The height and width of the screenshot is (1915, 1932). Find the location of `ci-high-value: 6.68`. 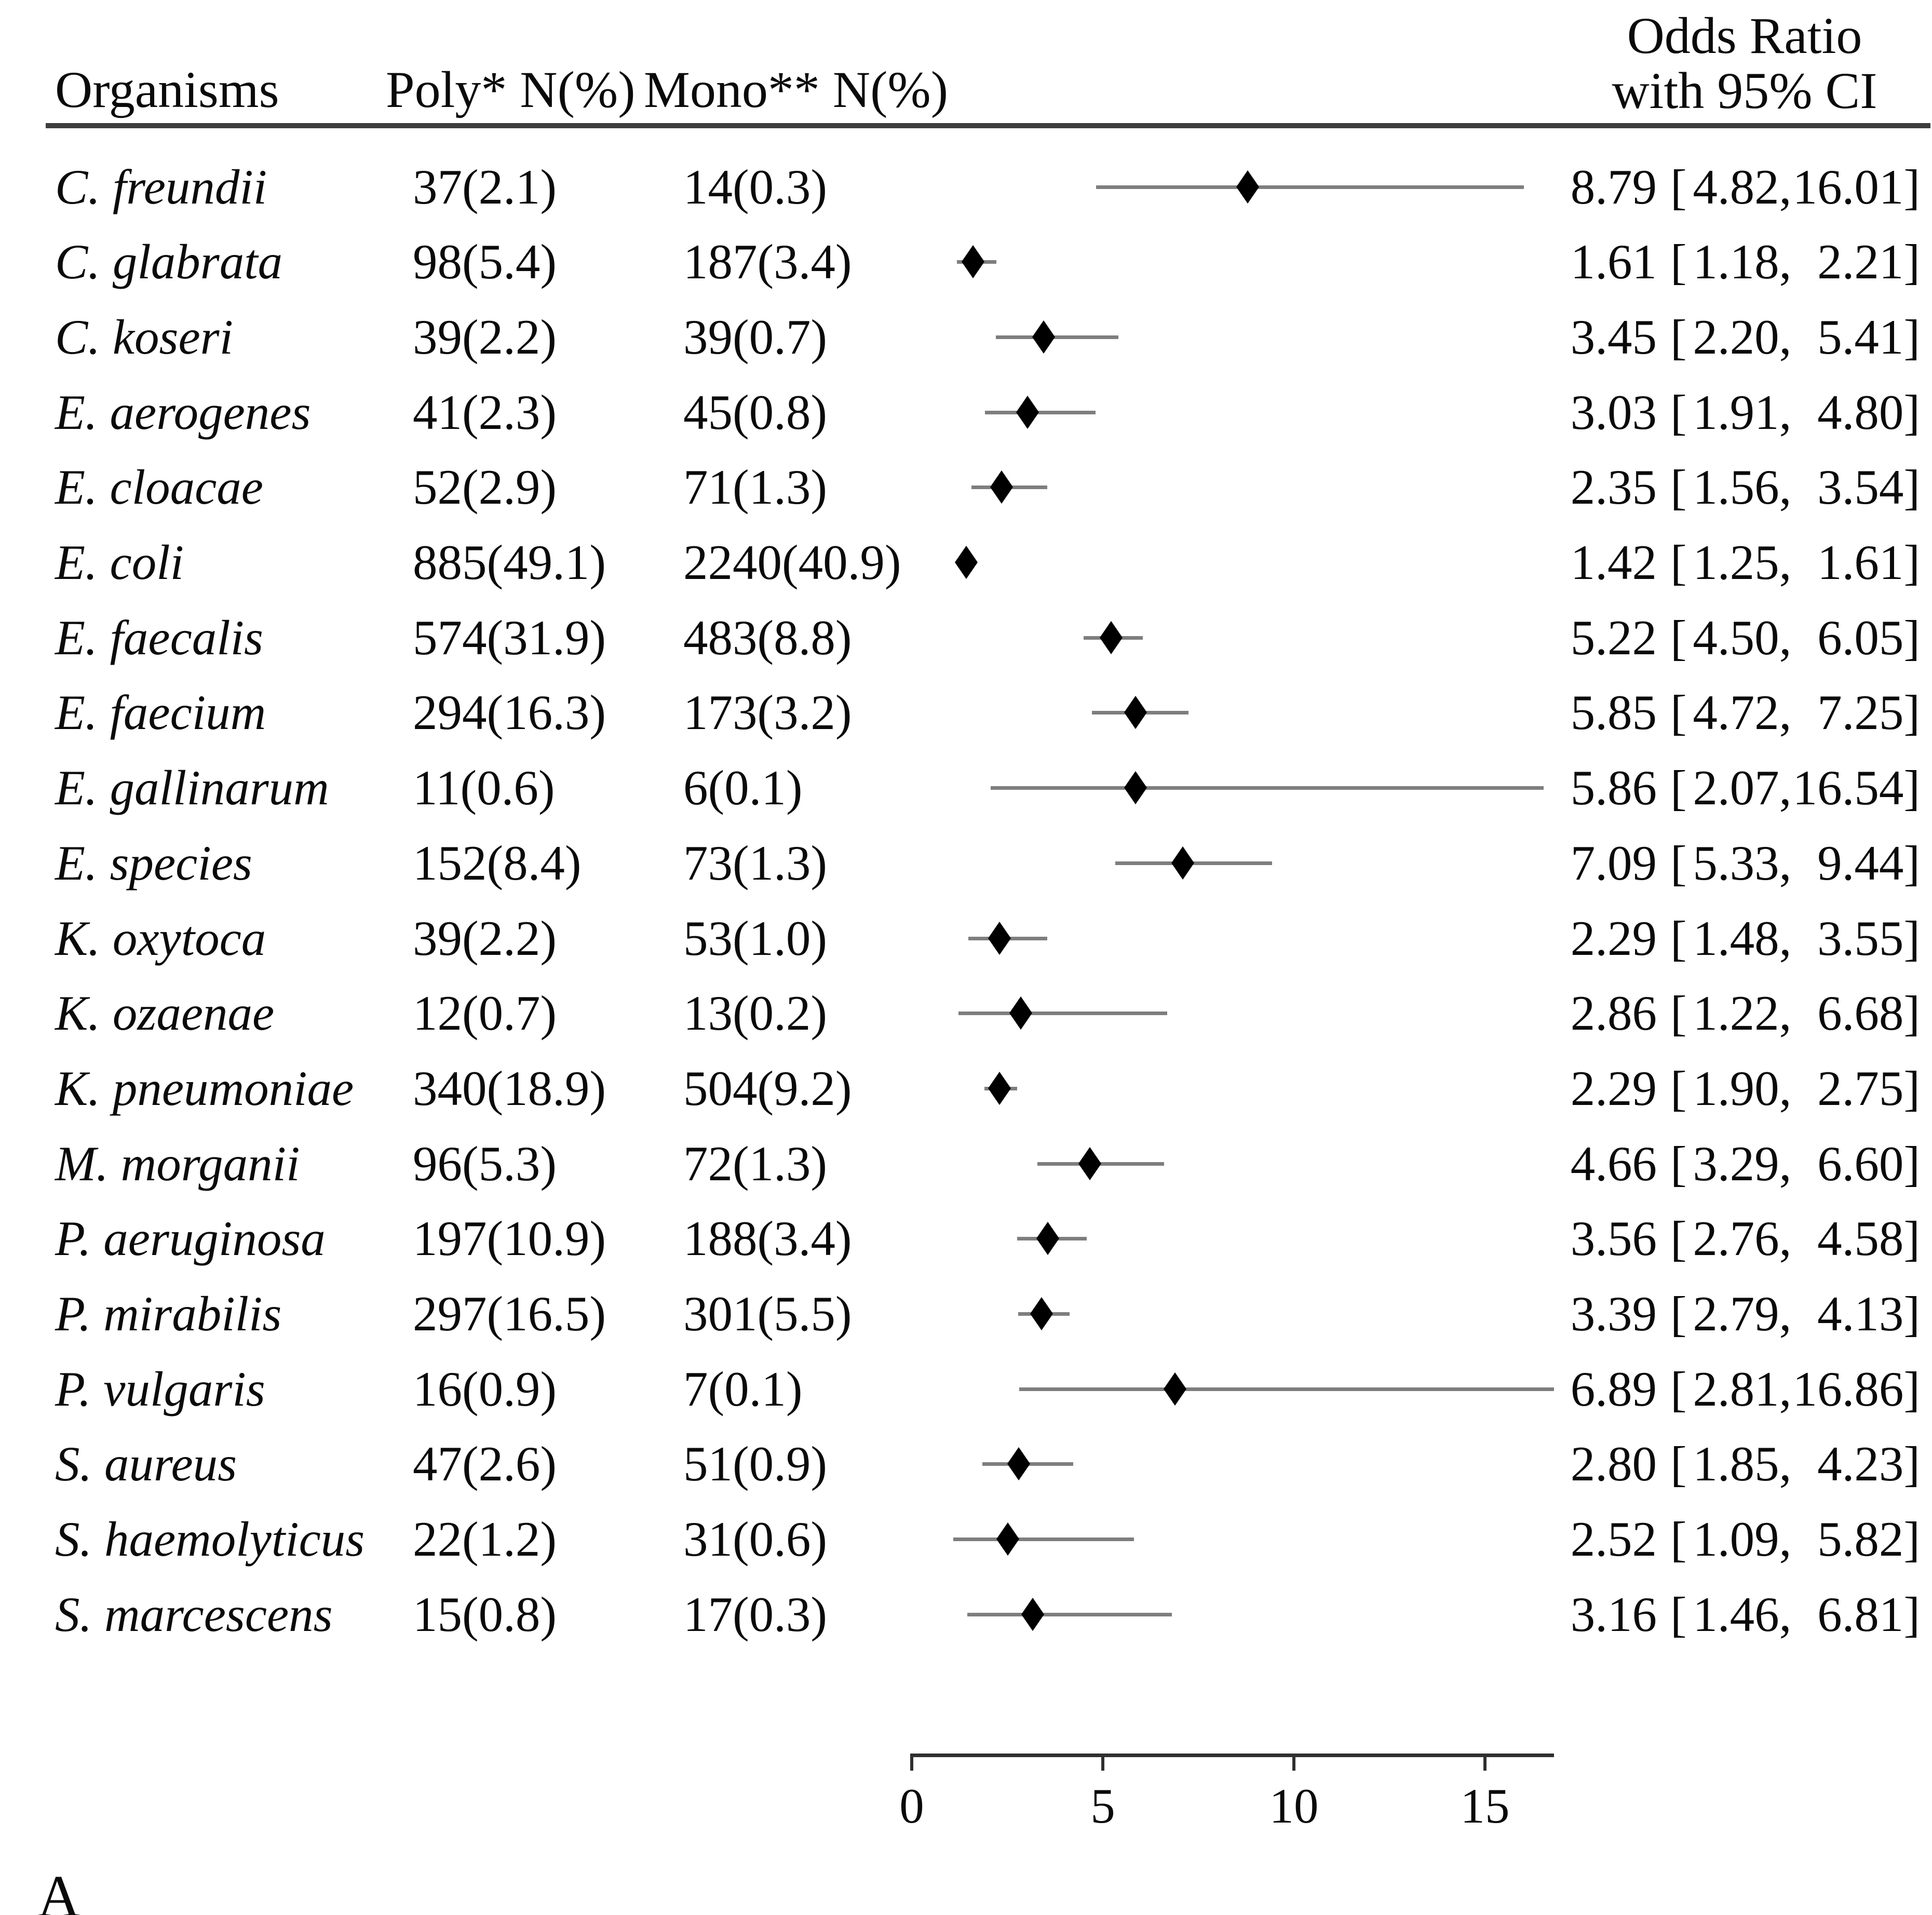

ci-high-value: 6.68 is located at coordinates (1860, 1013).